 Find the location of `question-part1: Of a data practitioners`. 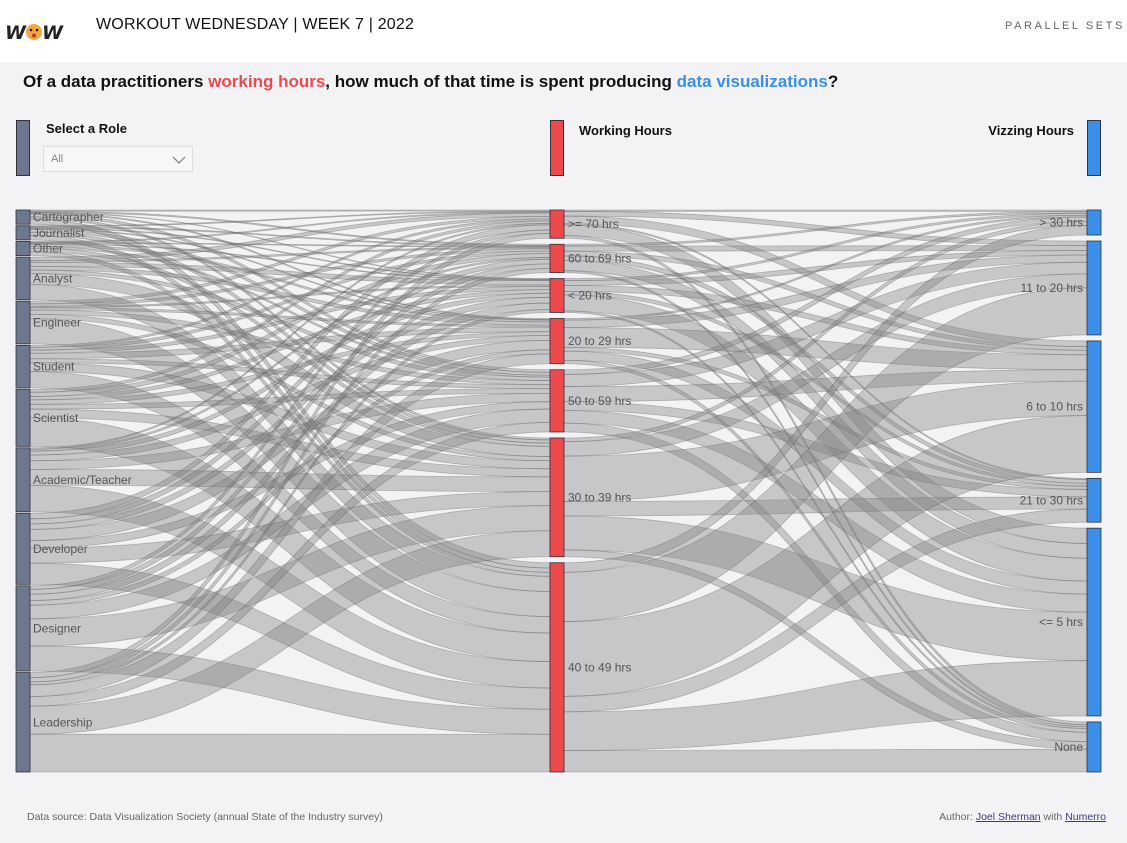

question-part1: Of a data practitioners is located at coordinates (116, 81).